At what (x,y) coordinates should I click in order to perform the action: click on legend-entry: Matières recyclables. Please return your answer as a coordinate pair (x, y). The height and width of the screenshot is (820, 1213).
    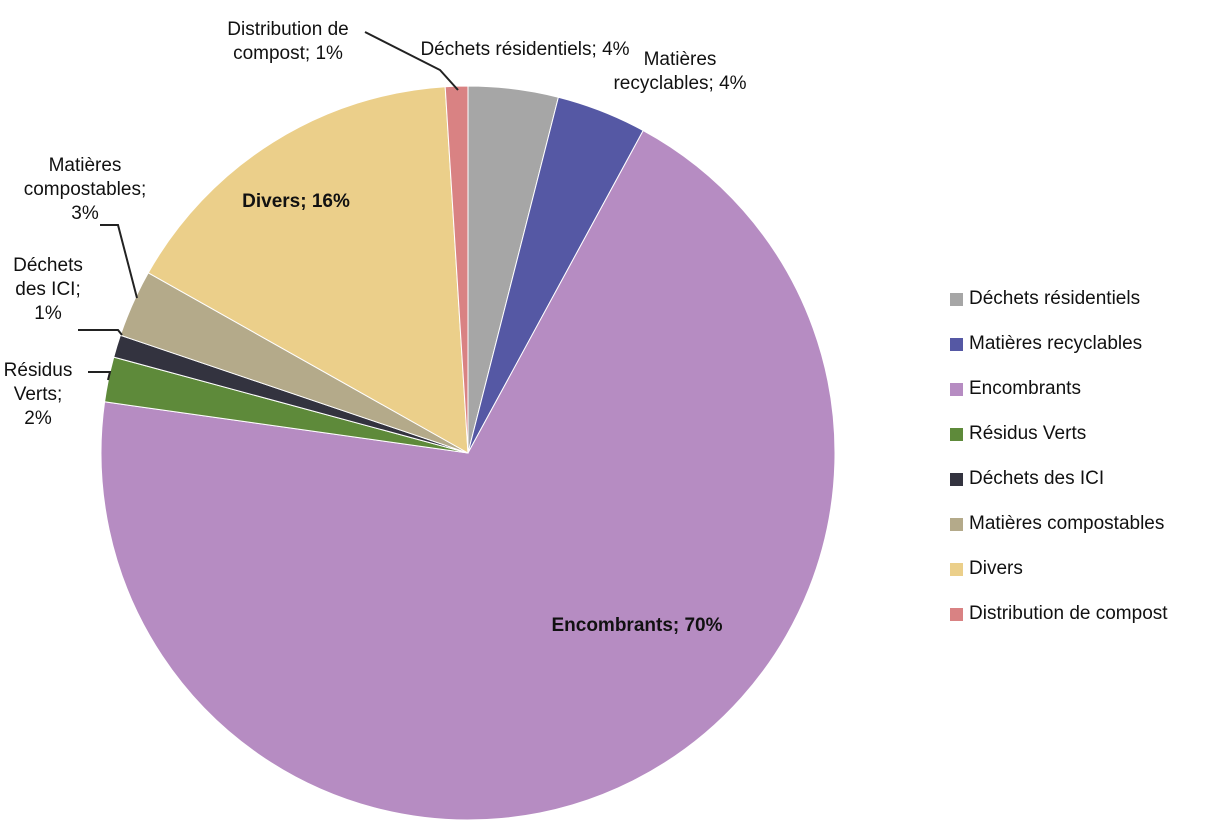
    Looking at the image, I should click on (1046, 344).